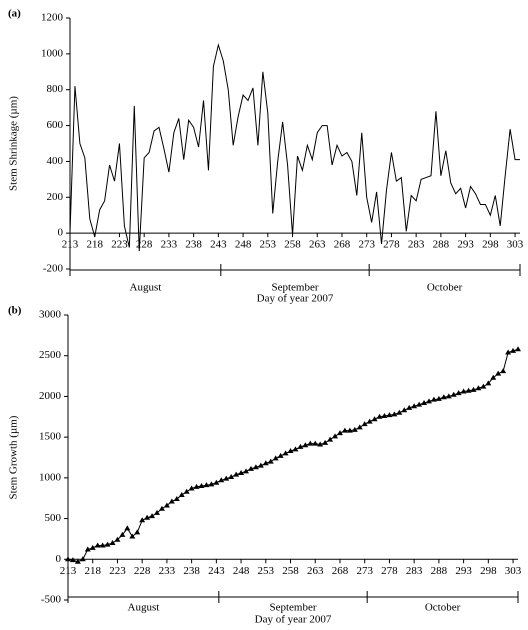 The image size is (528, 630). Describe the element at coordinates (53, 518) in the screenshot. I see `y-tick-label: 500` at that location.